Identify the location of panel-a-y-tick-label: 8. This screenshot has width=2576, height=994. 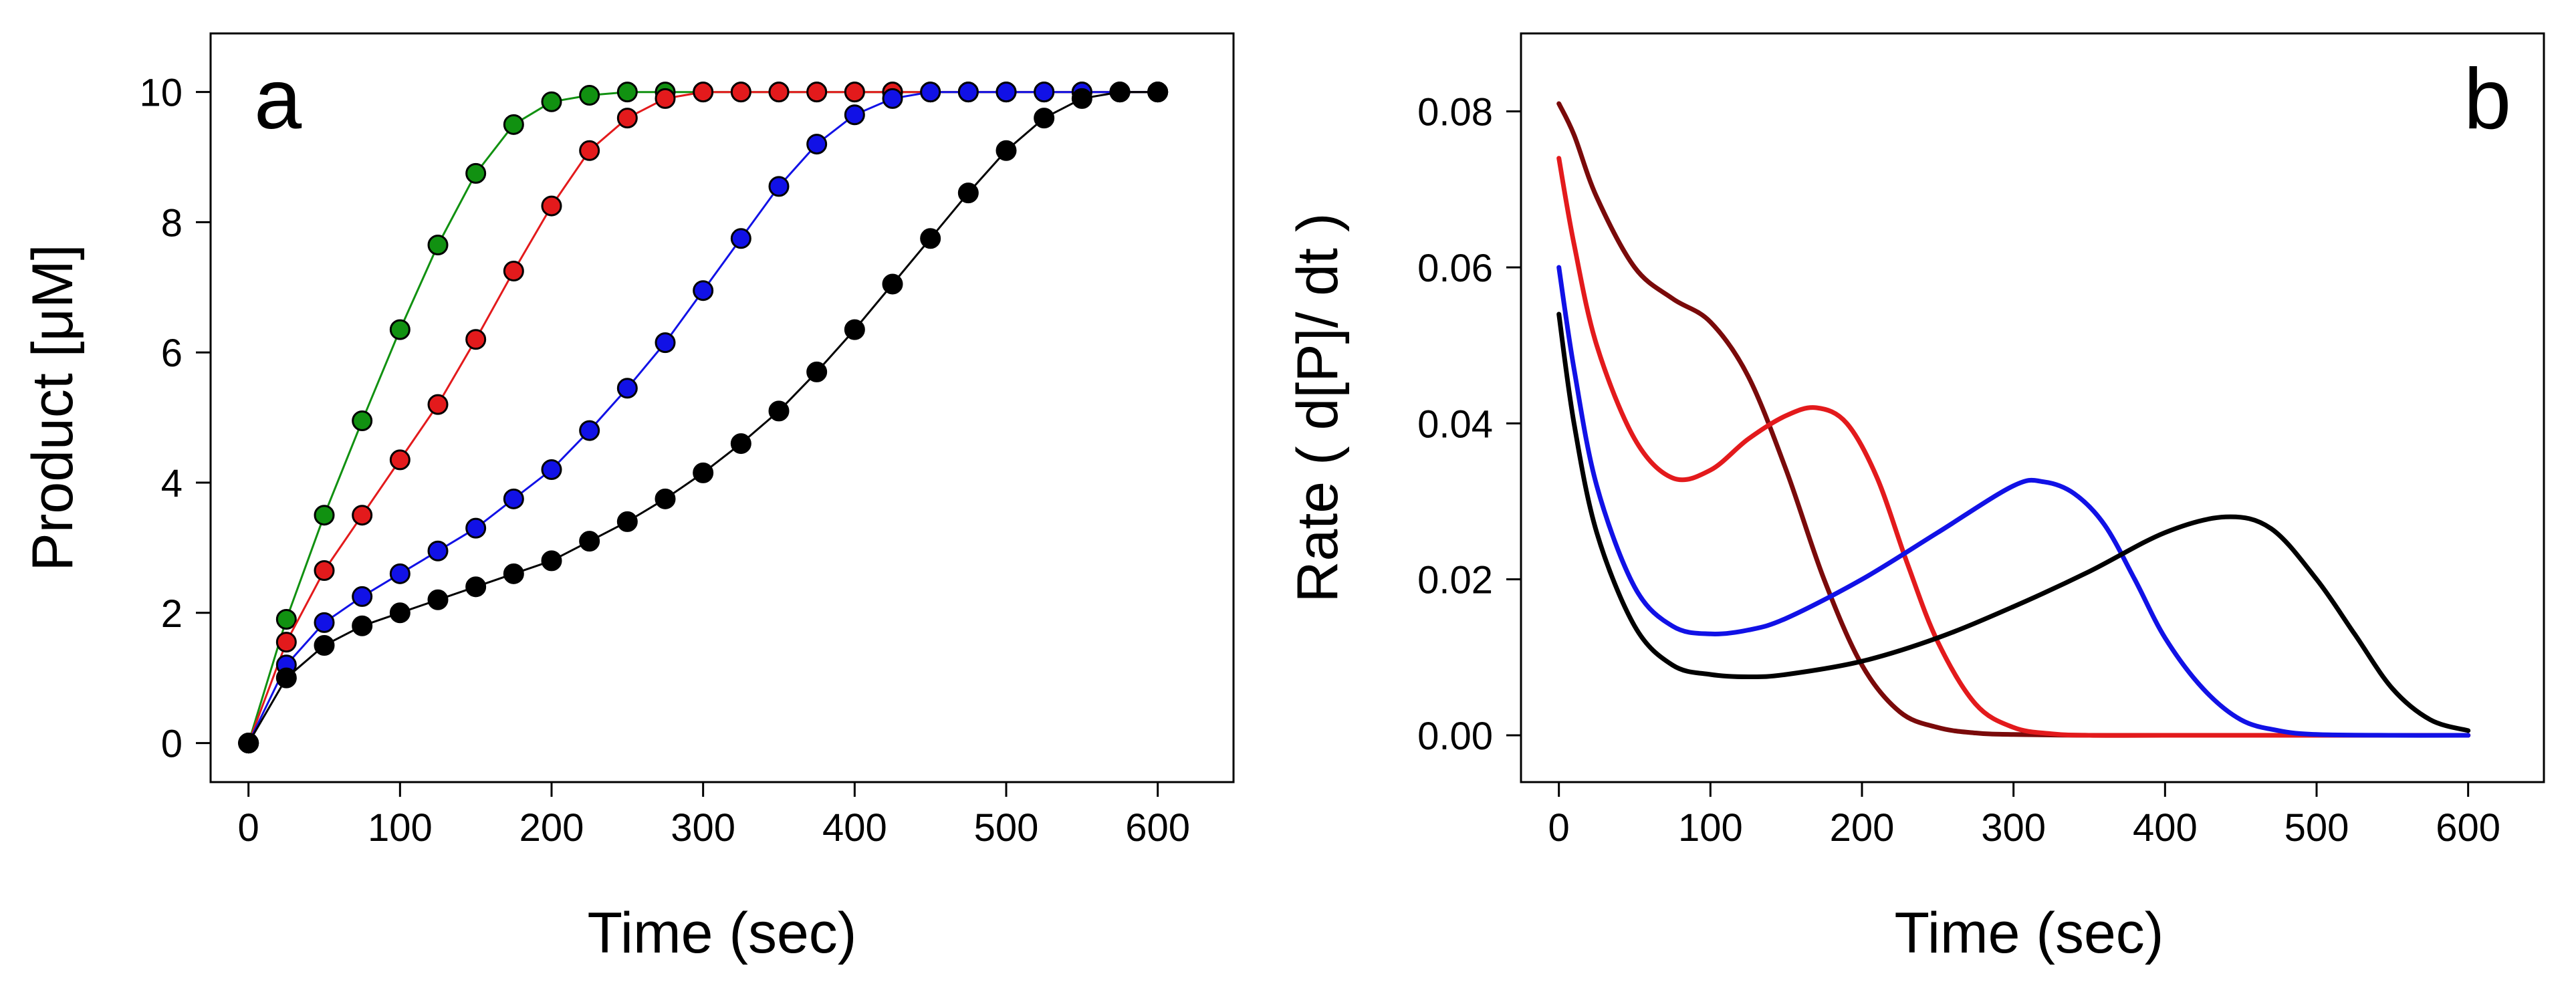
(172, 223).